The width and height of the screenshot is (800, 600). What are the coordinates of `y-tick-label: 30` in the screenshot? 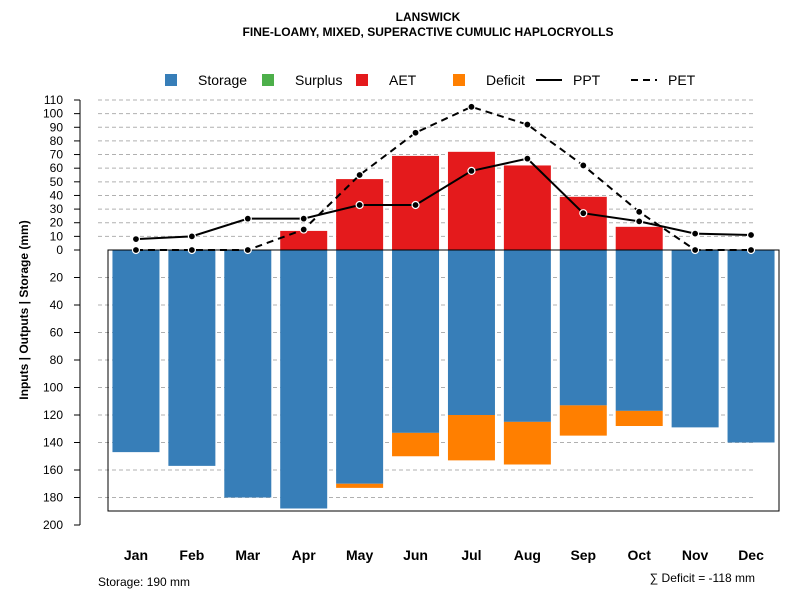 It's located at (57, 209).